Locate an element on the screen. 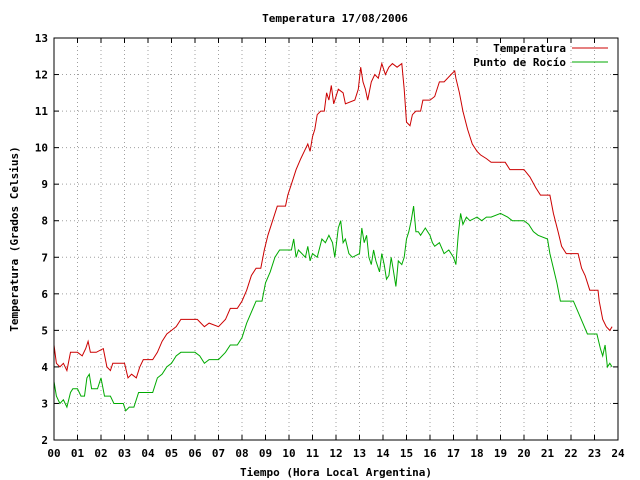 This screenshot has height=480, width=640. x-tick-label: 09 is located at coordinates (265, 453).